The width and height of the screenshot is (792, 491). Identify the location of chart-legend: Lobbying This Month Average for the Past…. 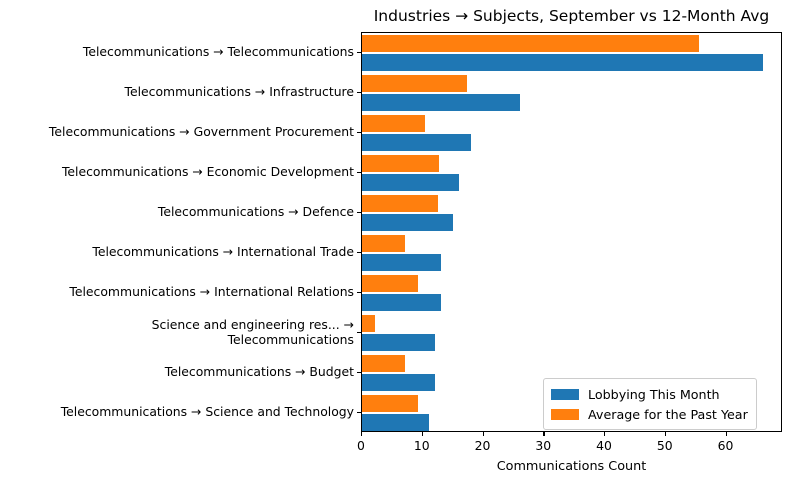
(650, 404).